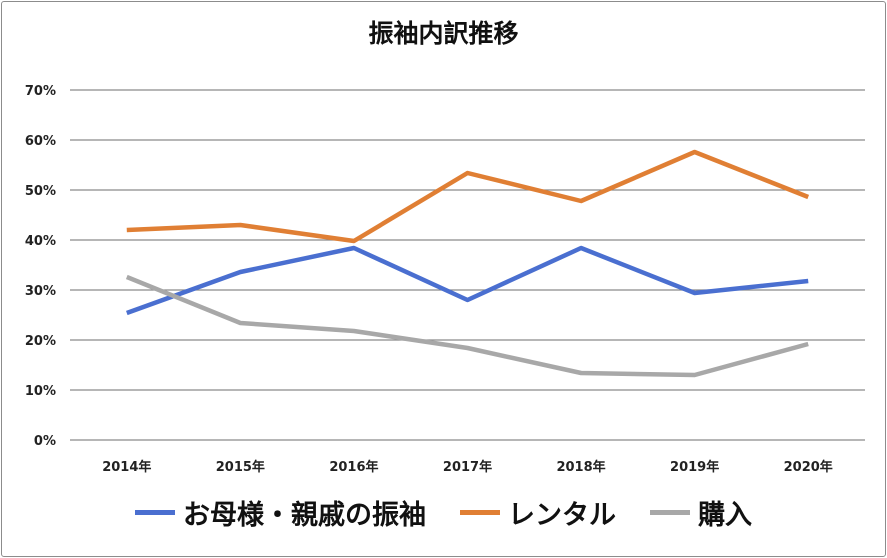 This screenshot has width=887, height=558. Describe the element at coordinates (304, 515) in the screenshot. I see `legend-label-0: お母様・親戚の振袖` at that location.